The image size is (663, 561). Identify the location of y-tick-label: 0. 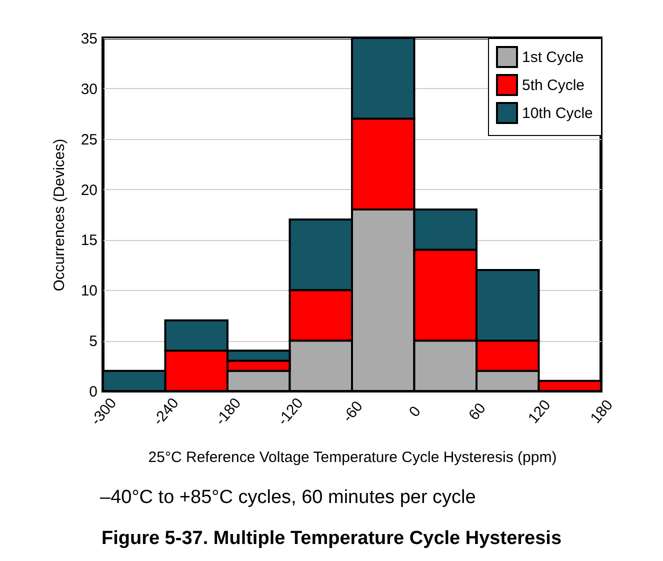
(93, 392).